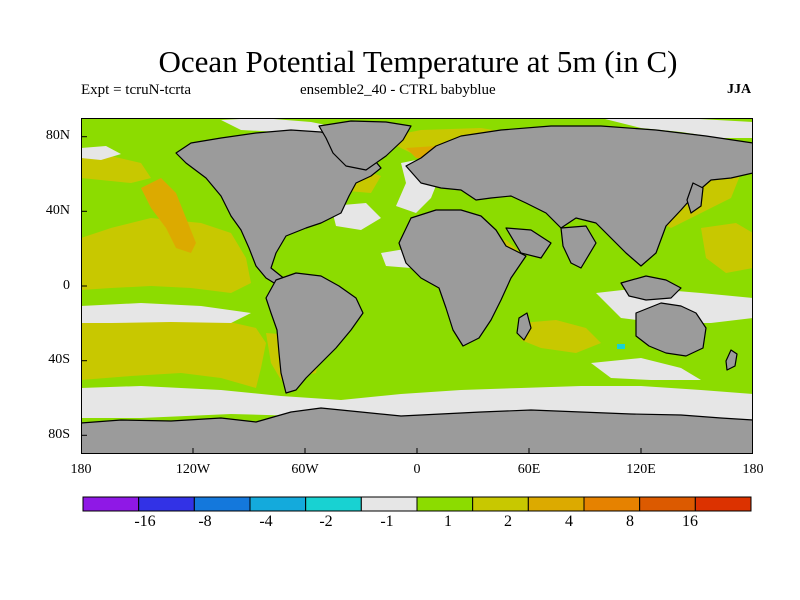  Describe the element at coordinates (569, 521) in the screenshot. I see `colorbar-label-4: 4` at that location.